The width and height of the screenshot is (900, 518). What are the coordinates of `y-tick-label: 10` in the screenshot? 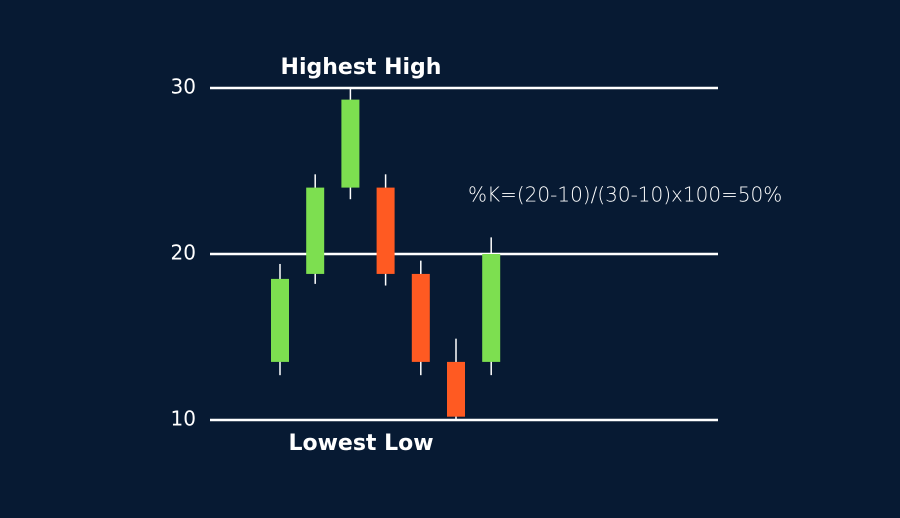 It's located at (183, 419).